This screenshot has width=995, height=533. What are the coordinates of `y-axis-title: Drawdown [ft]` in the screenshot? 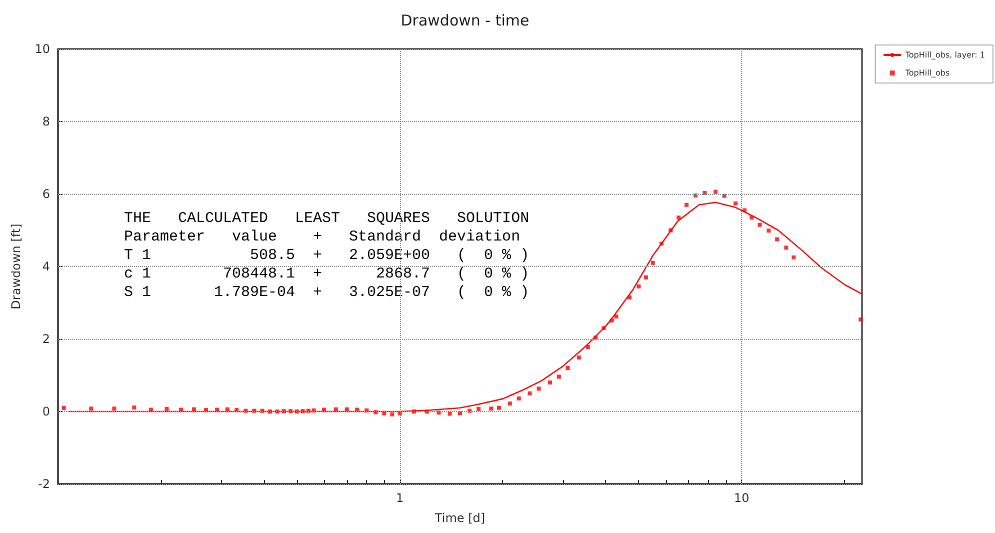 It's located at (16, 267).